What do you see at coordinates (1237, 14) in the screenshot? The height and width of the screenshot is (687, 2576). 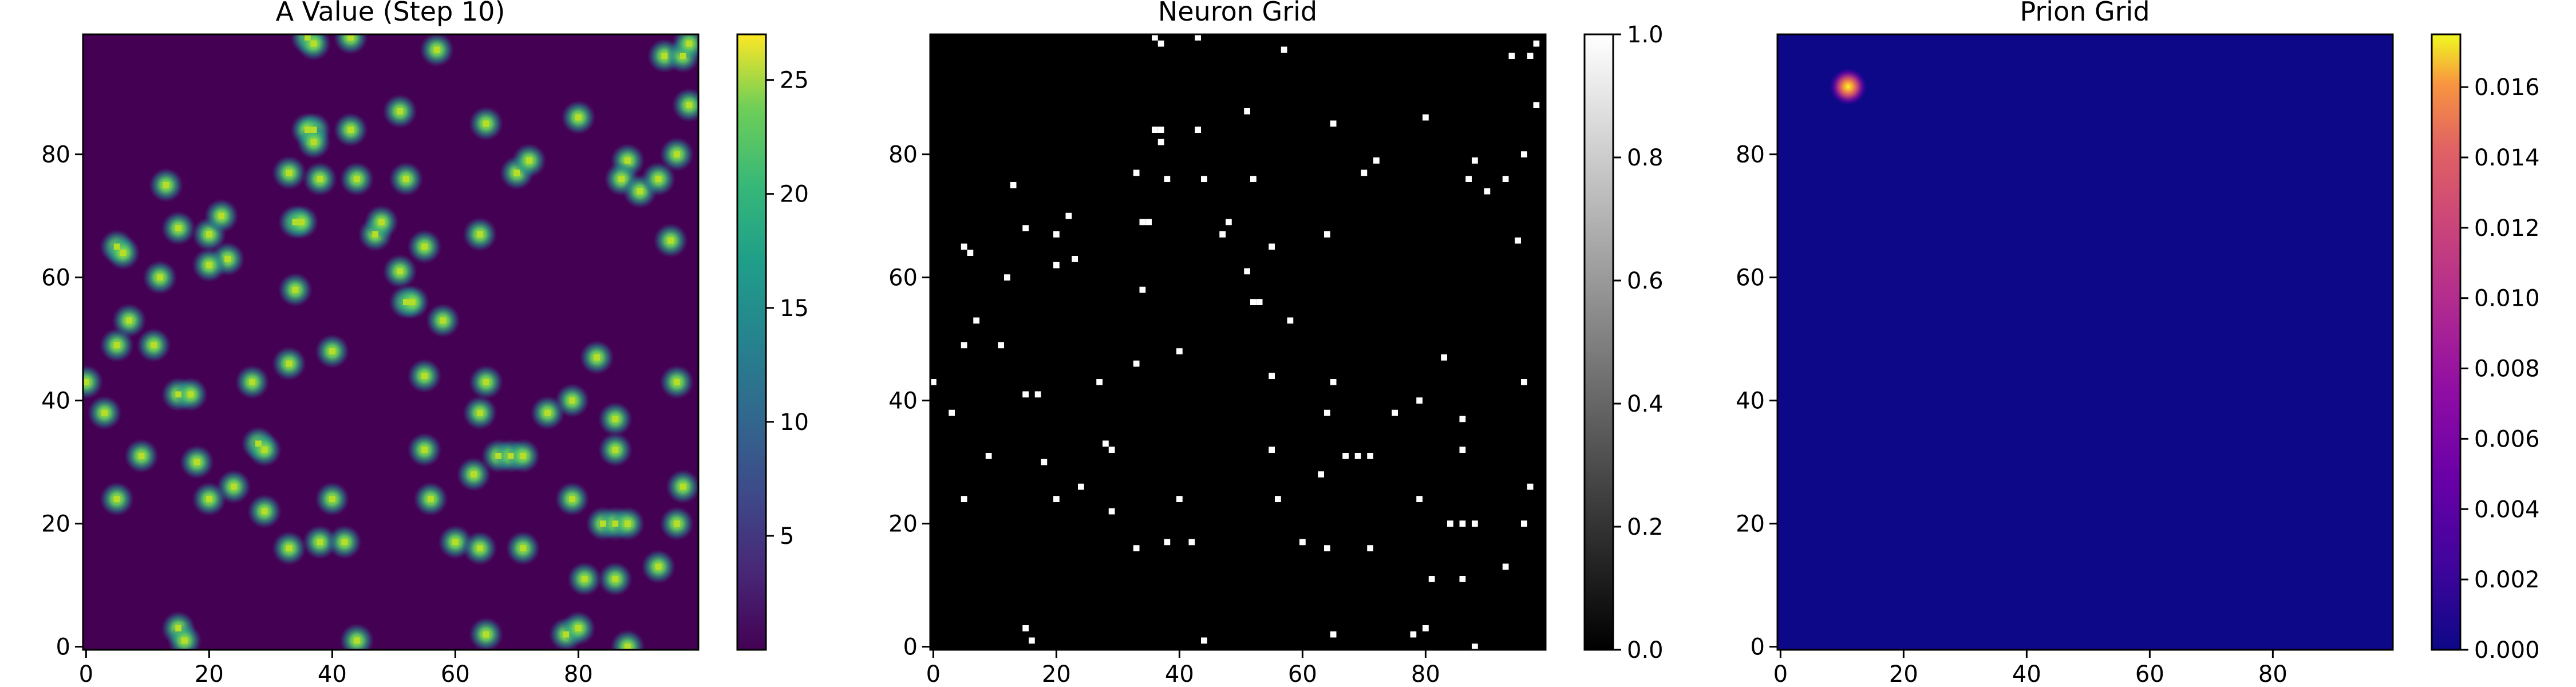 I see `panel-title-neuron-grid: Neuron Grid` at bounding box center [1237, 14].